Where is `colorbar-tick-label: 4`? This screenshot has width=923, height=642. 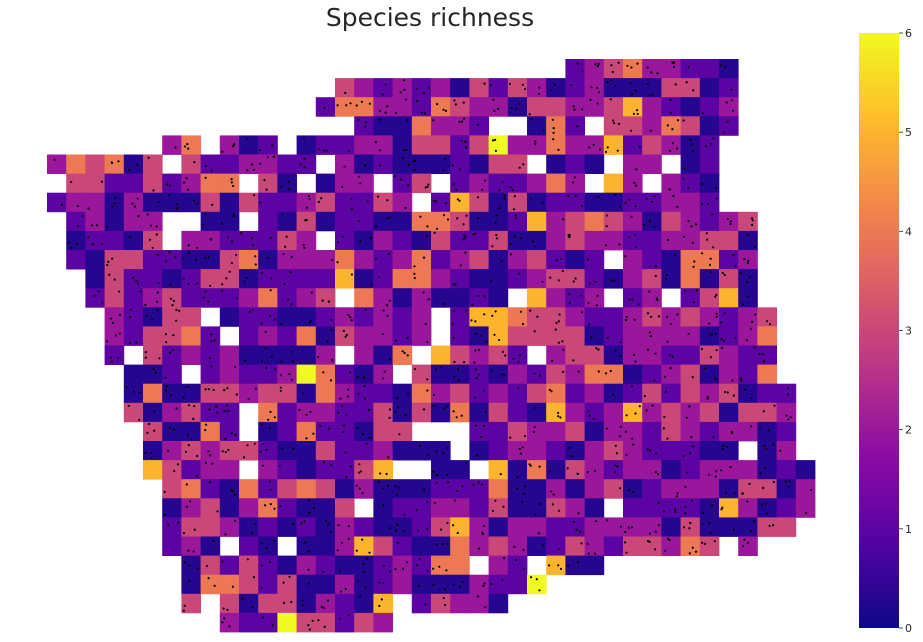 colorbar-tick-label: 4 is located at coordinates (908, 231).